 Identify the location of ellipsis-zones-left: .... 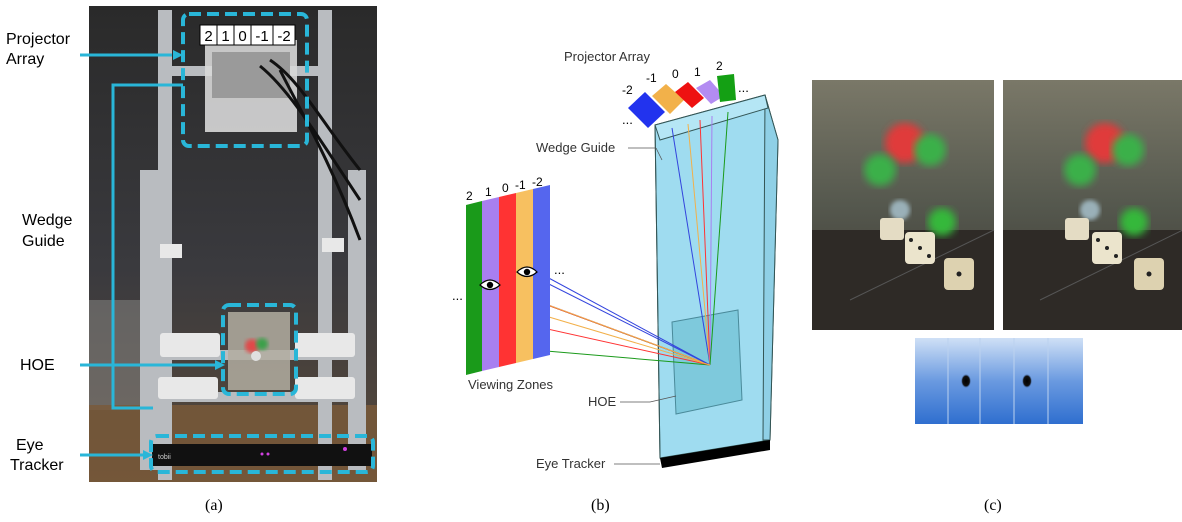
(457, 295).